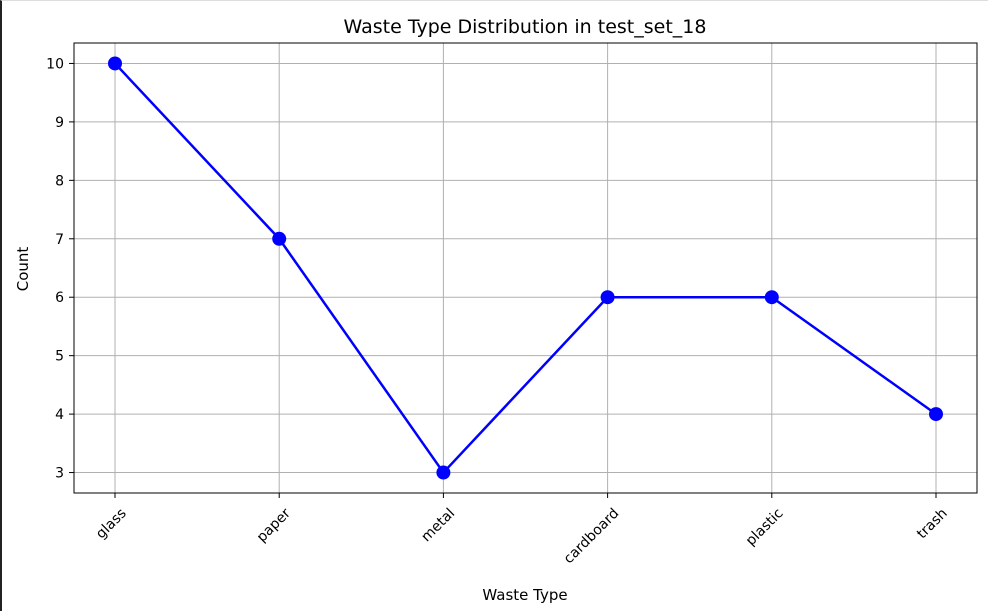  I want to click on x-tick-label: metal, so click(438, 525).